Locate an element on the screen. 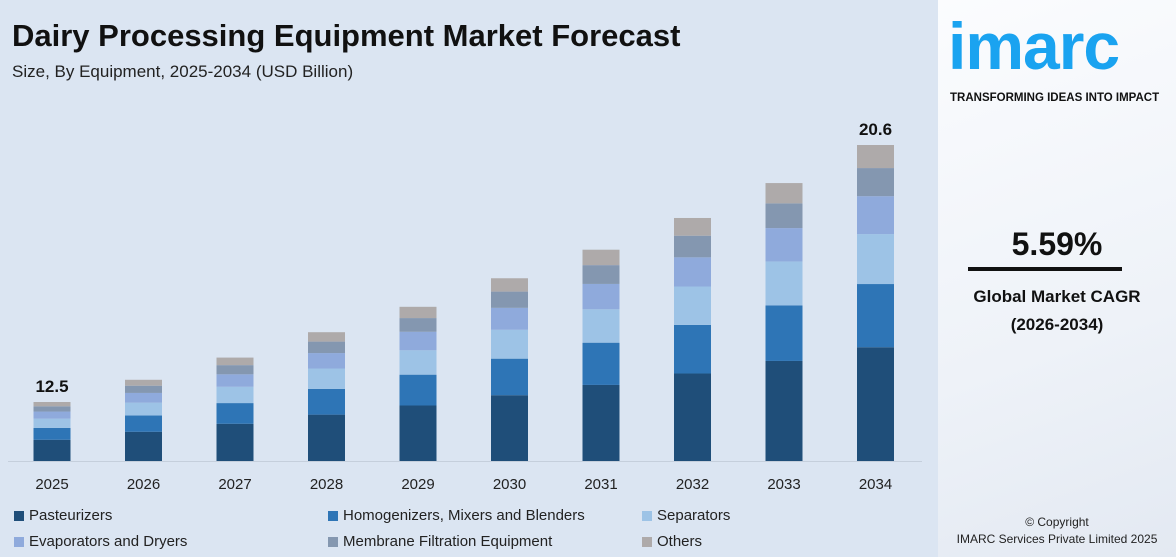 This screenshot has width=1176, height=557. x-tick-label: 2026 is located at coordinates (143, 484).